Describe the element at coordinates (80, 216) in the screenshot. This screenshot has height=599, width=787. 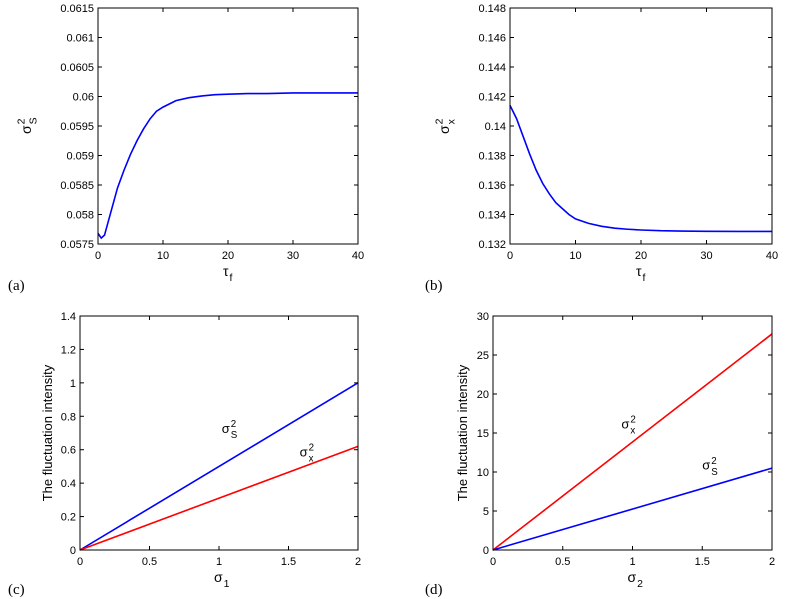
I see `y-tick-label: 0.058` at that location.